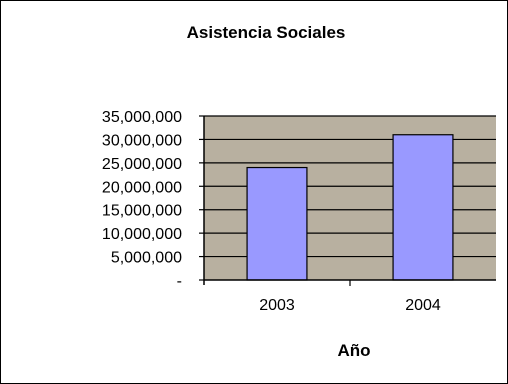 Image resolution: width=508 pixels, height=384 pixels. What do you see at coordinates (277, 223) in the screenshot?
I see `bar-2003` at bounding box center [277, 223].